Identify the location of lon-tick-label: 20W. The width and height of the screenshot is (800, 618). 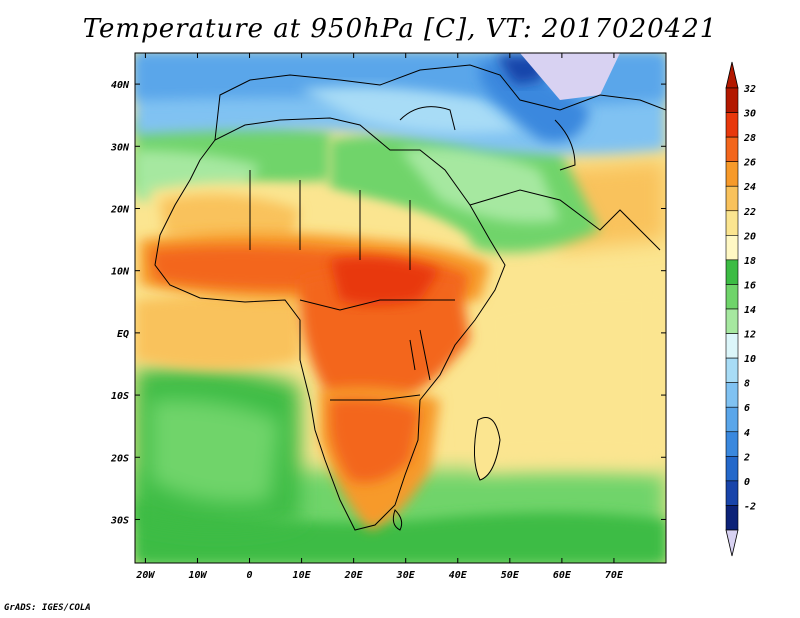
(145, 575).